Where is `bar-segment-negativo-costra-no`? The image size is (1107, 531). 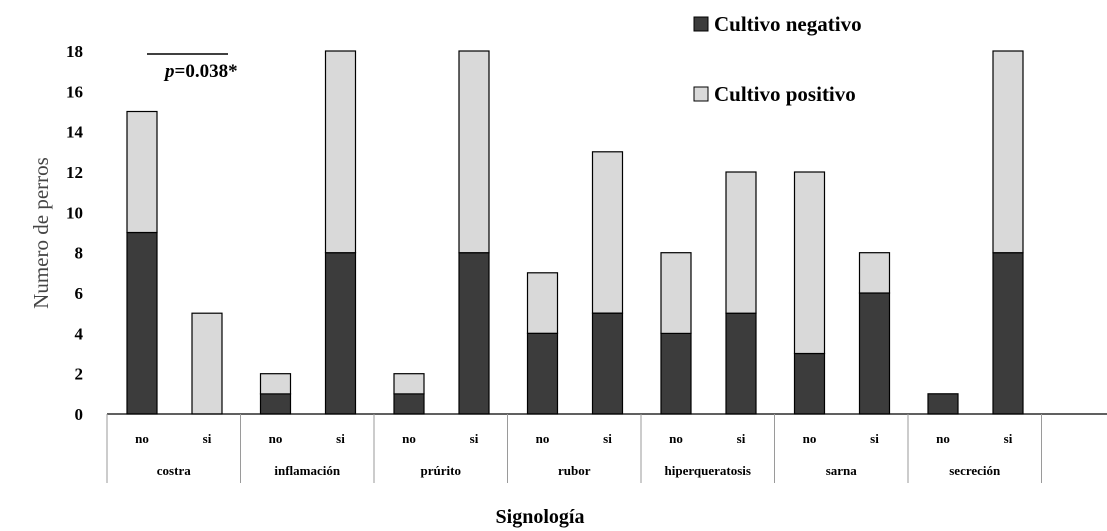 bar-segment-negativo-costra-no is located at coordinates (142, 323).